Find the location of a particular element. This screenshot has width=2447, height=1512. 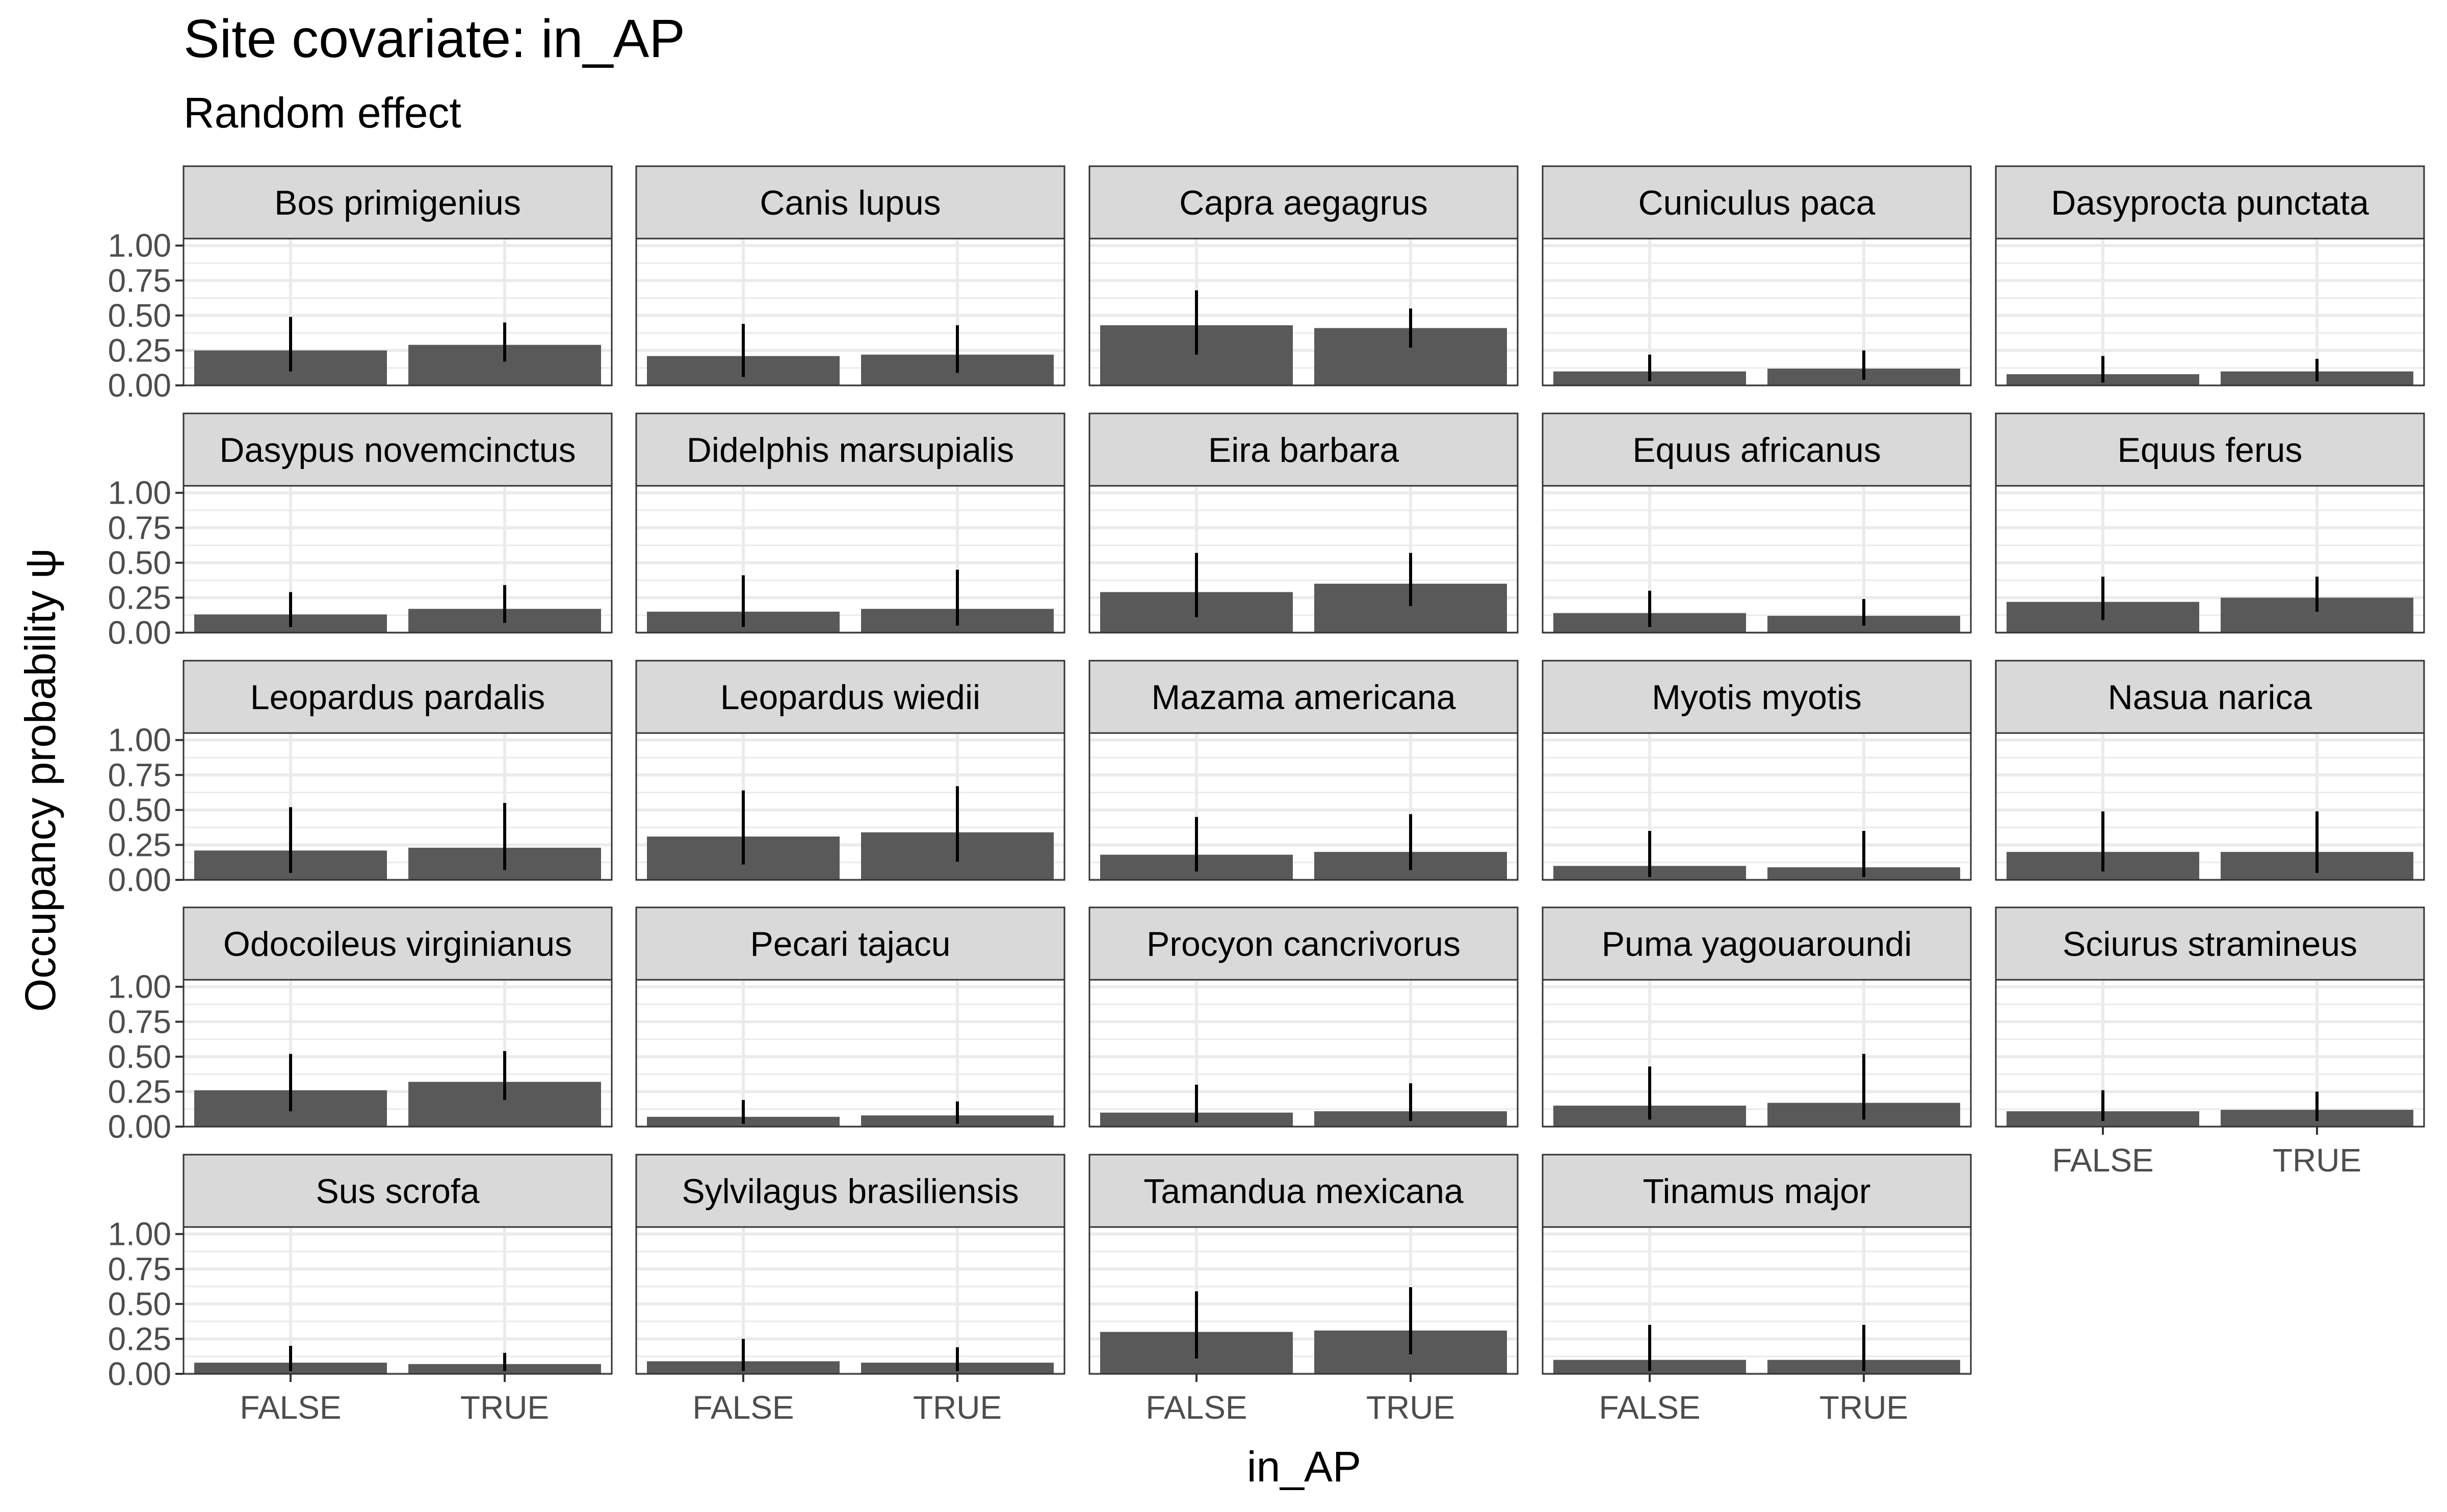

facet-panel: Mazama americana is located at coordinates (1303, 770).